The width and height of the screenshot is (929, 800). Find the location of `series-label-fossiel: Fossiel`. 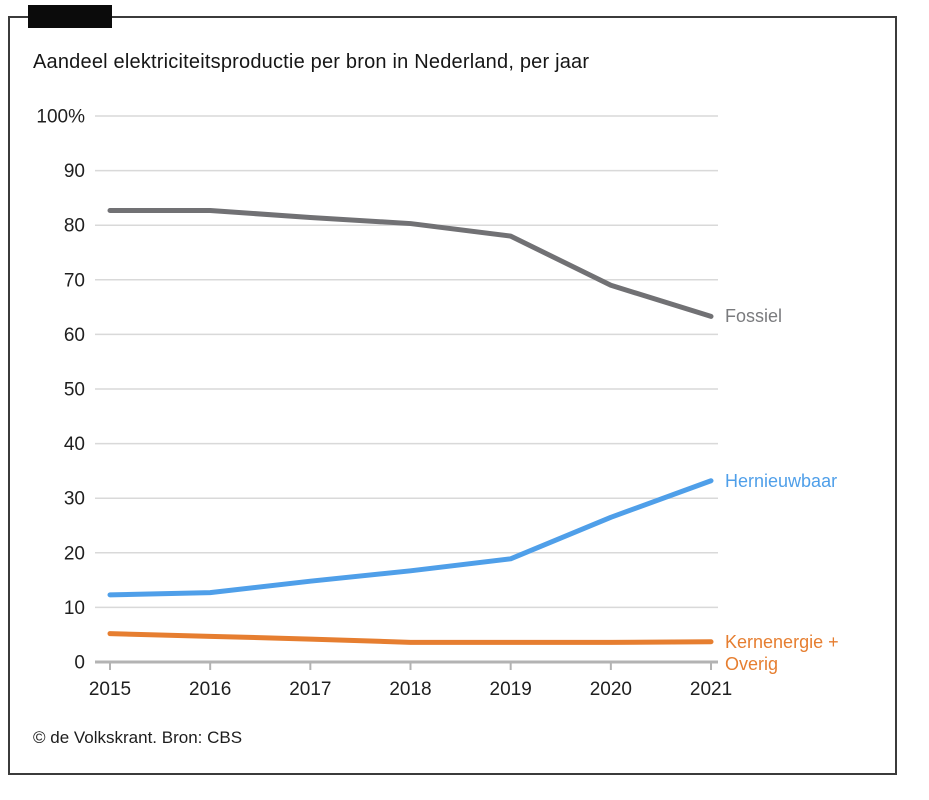

series-label-fossiel: Fossiel is located at coordinates (754, 316).